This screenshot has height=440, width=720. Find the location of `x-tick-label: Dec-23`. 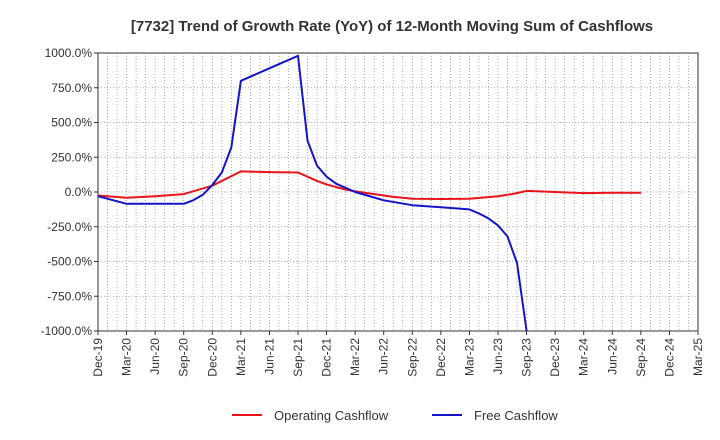

x-tick-label: Dec-23 is located at coordinates (555, 357).